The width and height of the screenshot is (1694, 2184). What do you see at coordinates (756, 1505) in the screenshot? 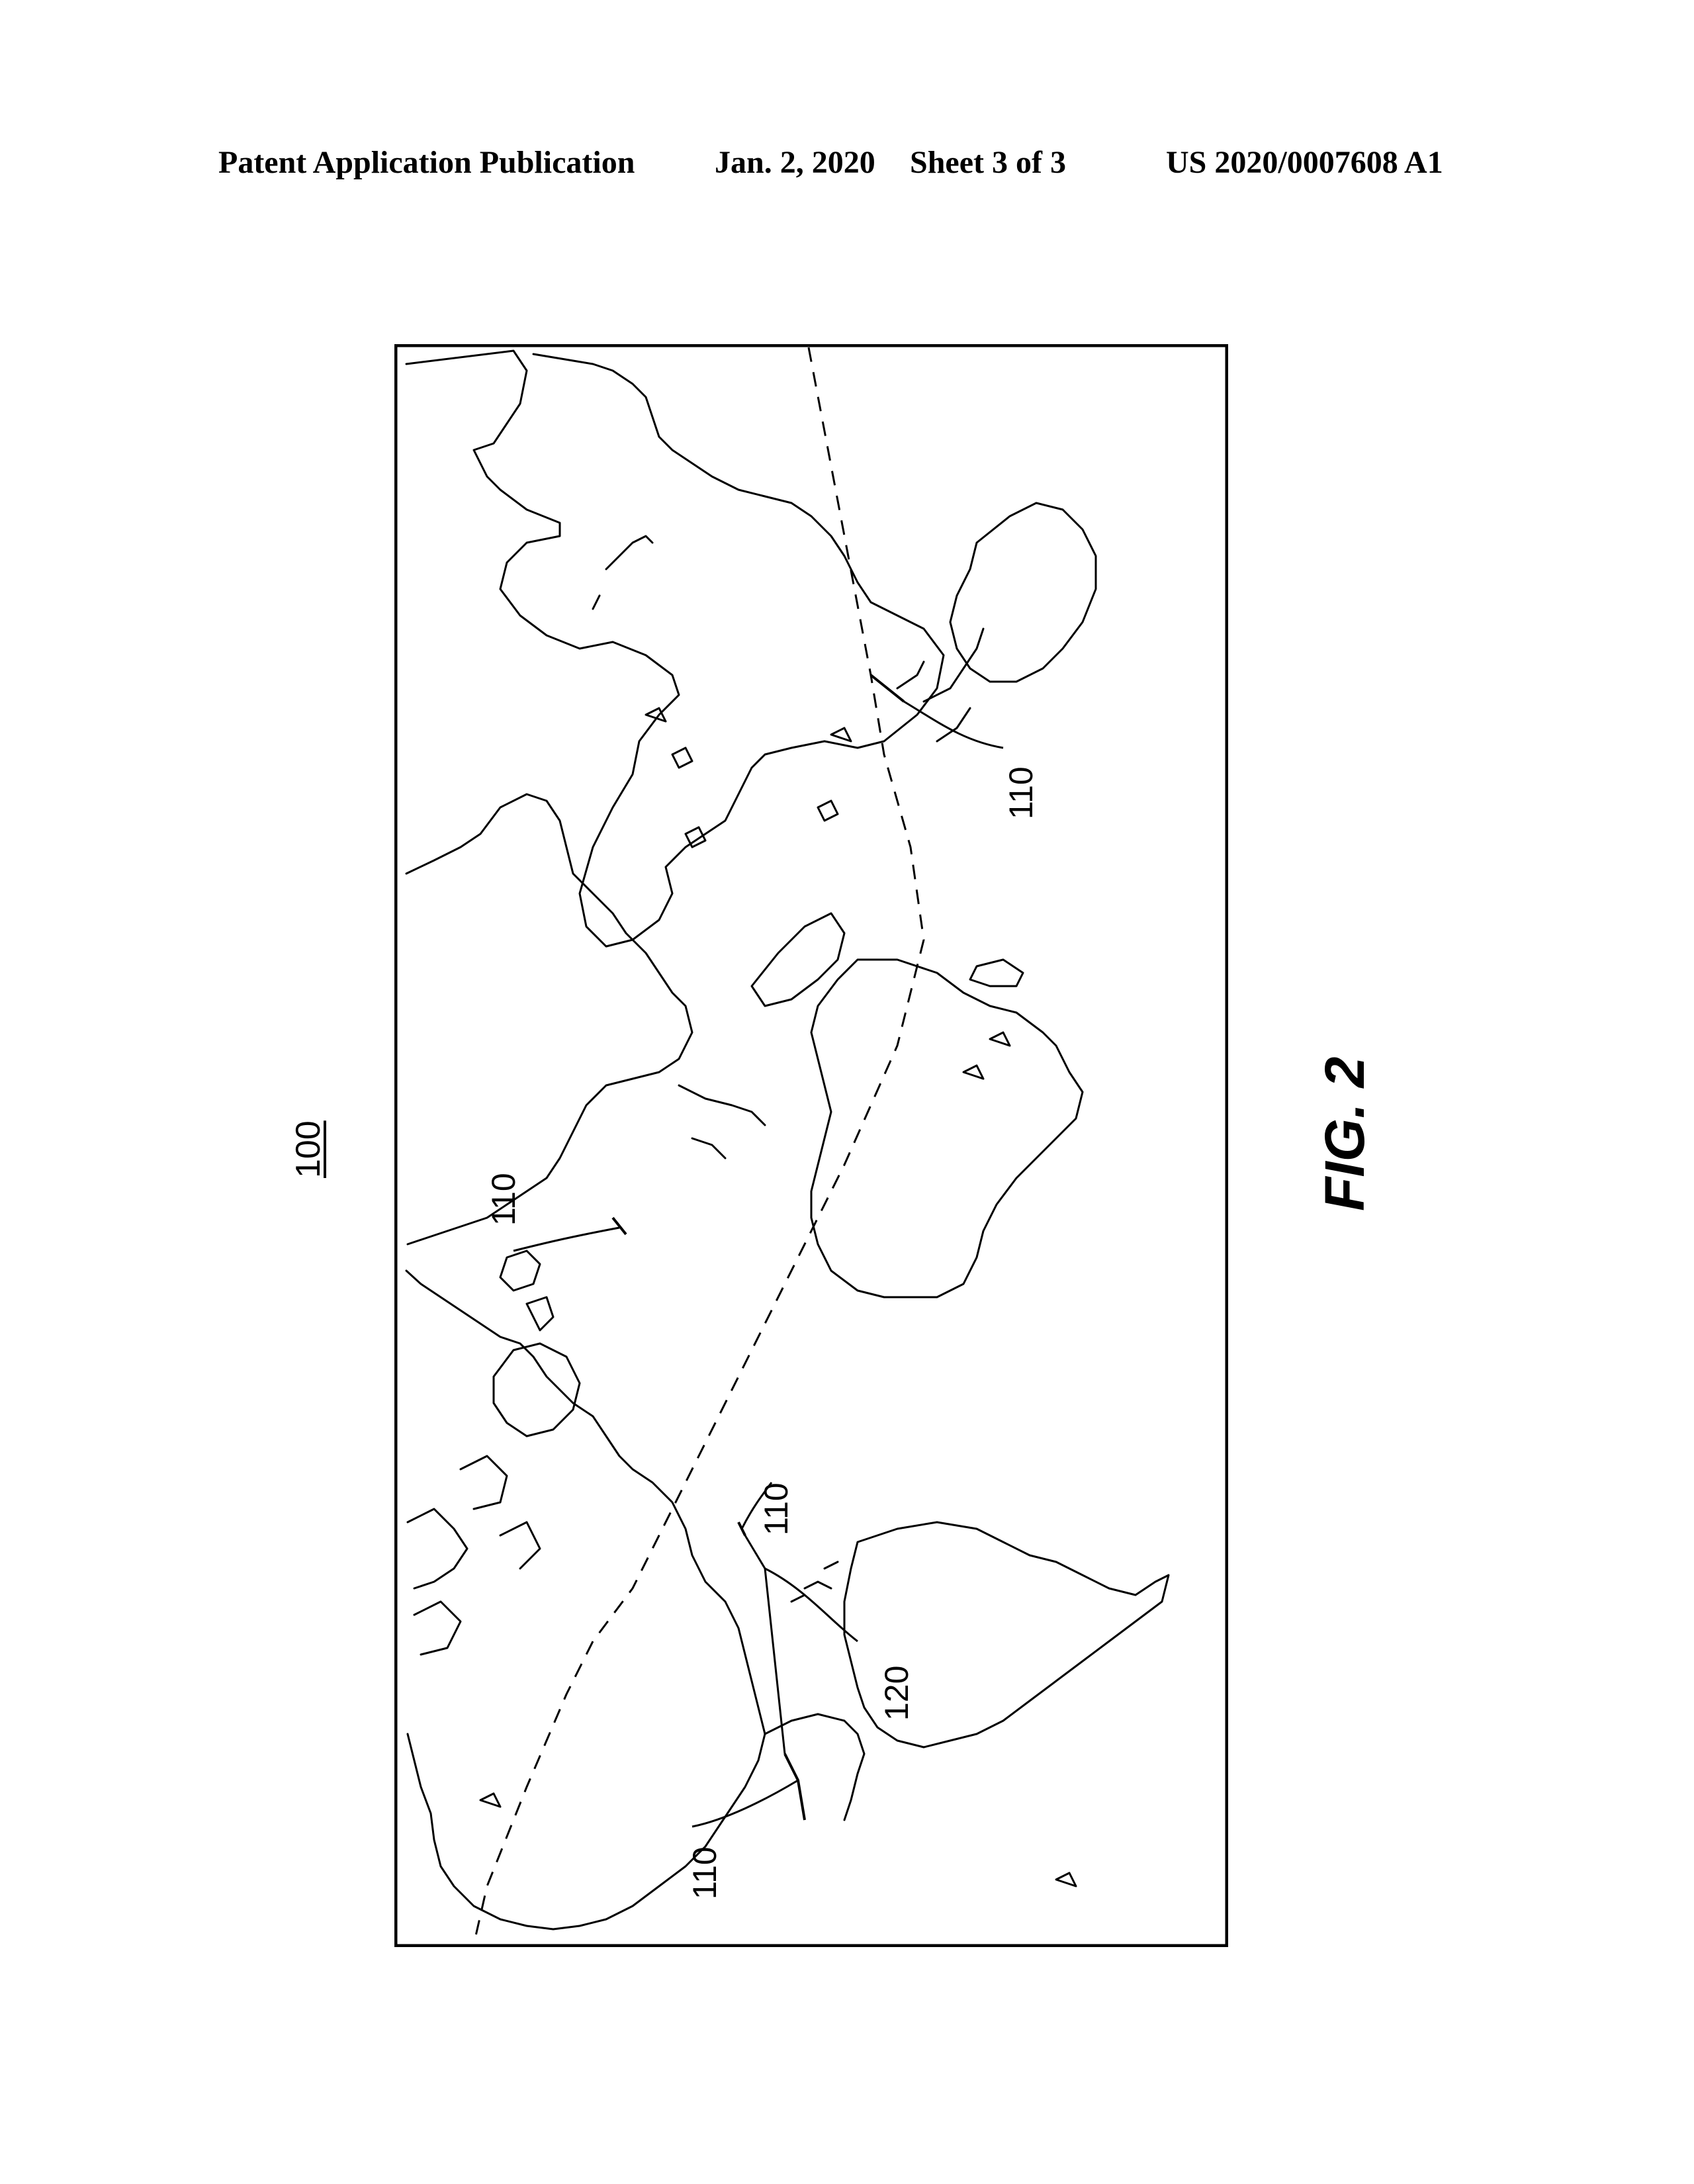
I see `leader-line-110-c` at bounding box center [756, 1505].